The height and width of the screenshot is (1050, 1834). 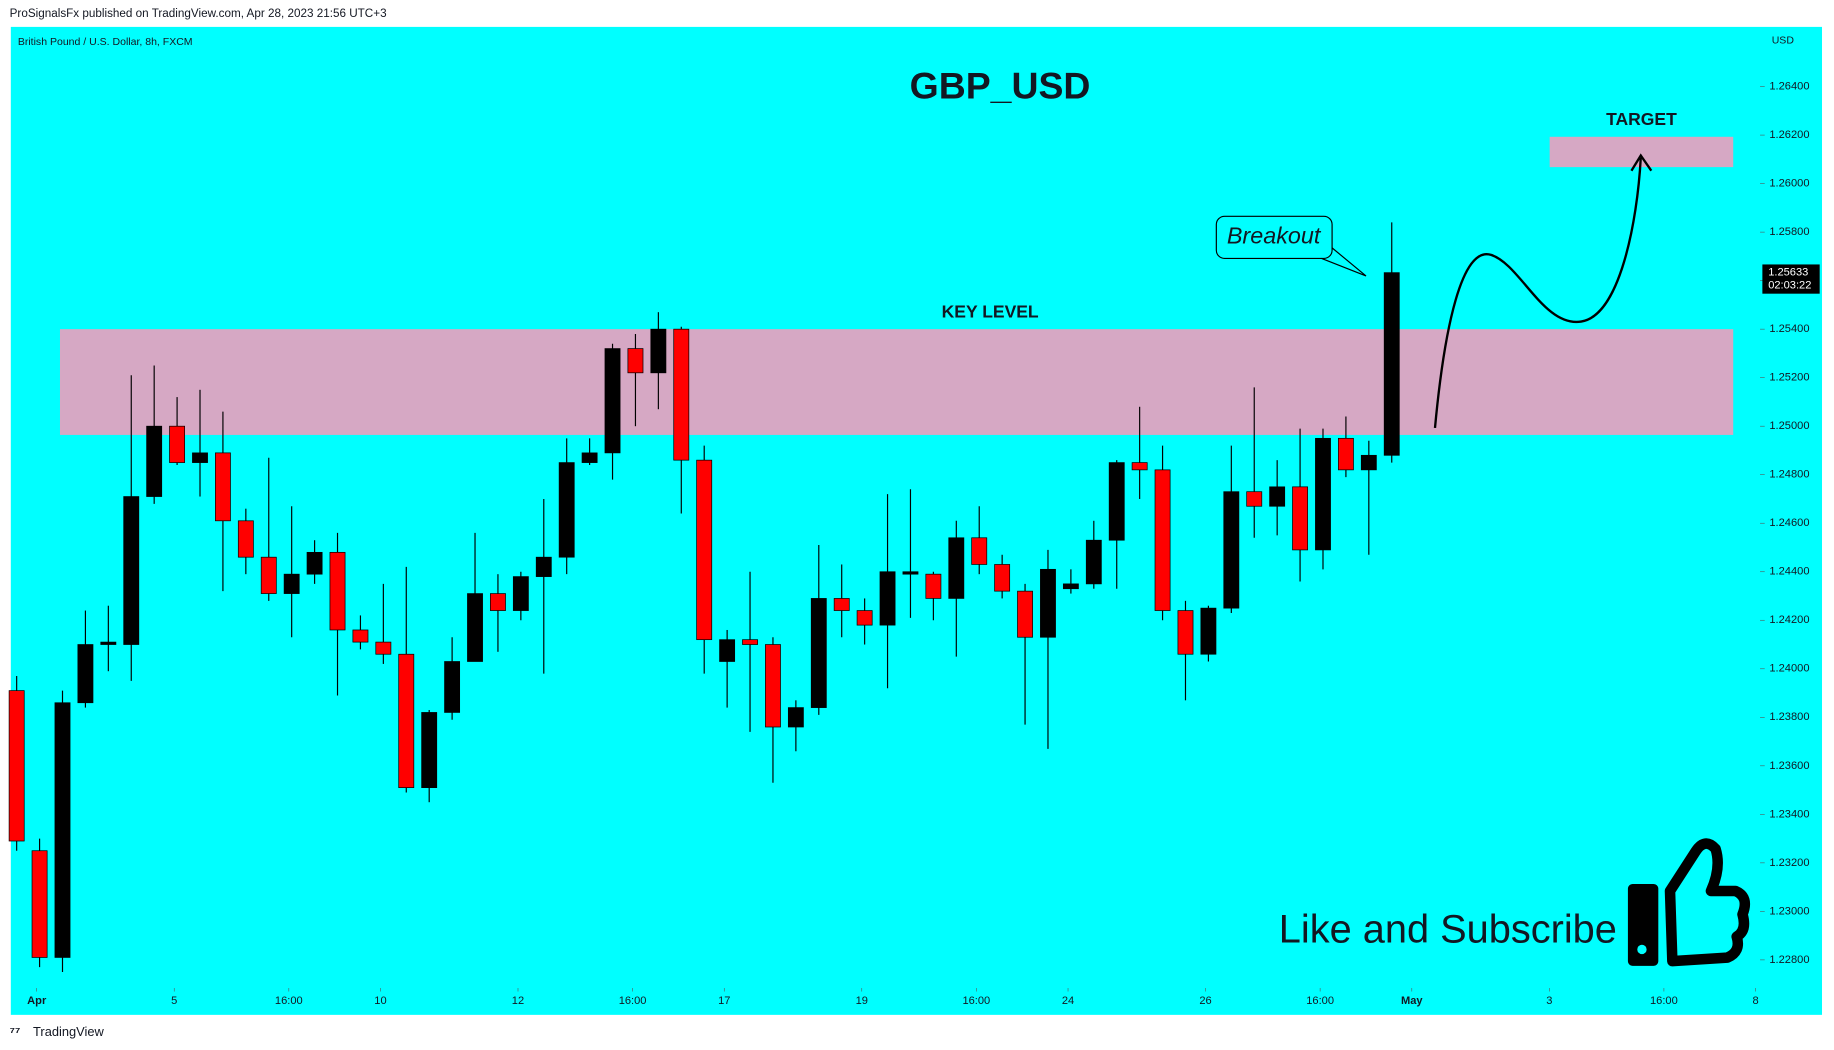 I want to click on x-tick-label: 5, so click(x=174, y=1001).